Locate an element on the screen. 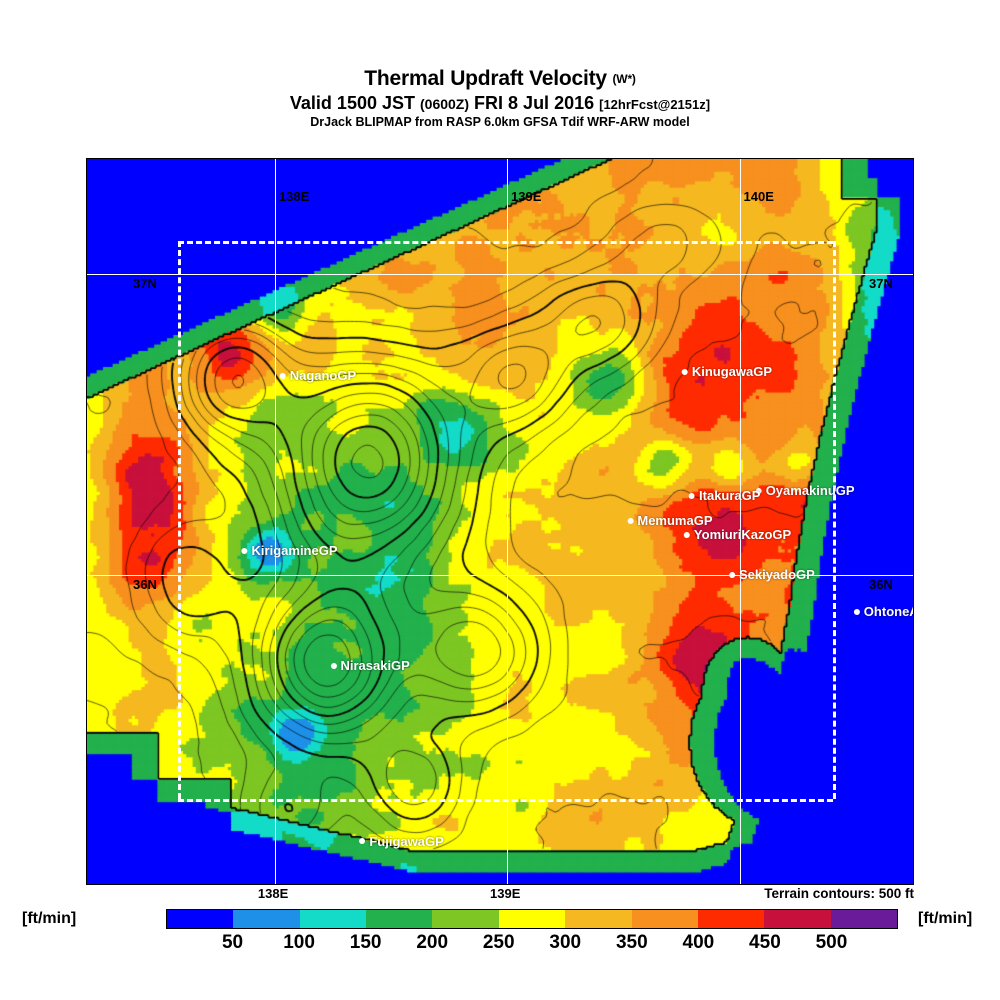 The height and width of the screenshot is (1000, 1000). colorbar-tick-300: 300 is located at coordinates (565, 942).